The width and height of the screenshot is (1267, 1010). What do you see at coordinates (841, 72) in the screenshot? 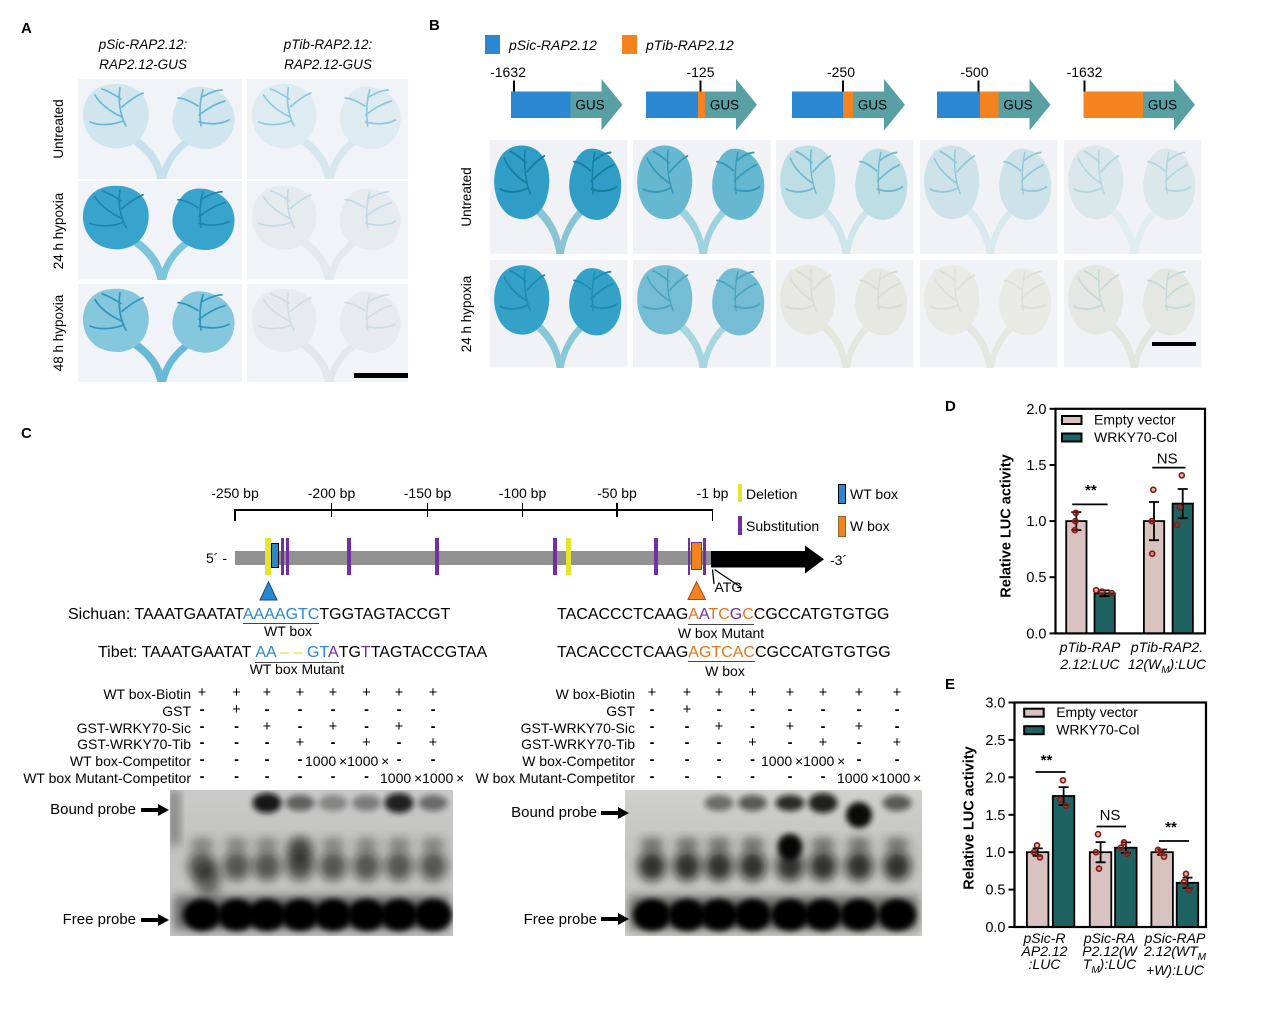
I see `svg-text: -250` at bounding box center [841, 72].